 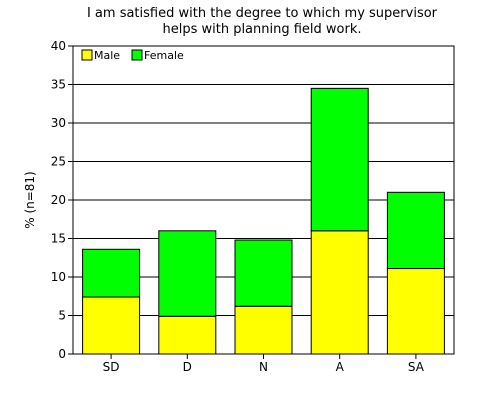 I want to click on y-tick-label-20: 20, so click(x=58, y=200).